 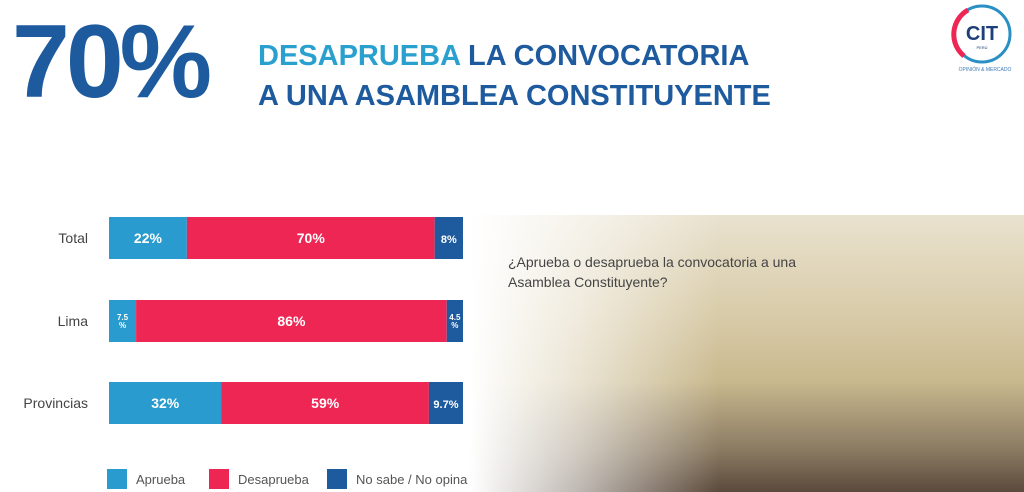 I want to click on category-label: Provincias, so click(x=55, y=403).